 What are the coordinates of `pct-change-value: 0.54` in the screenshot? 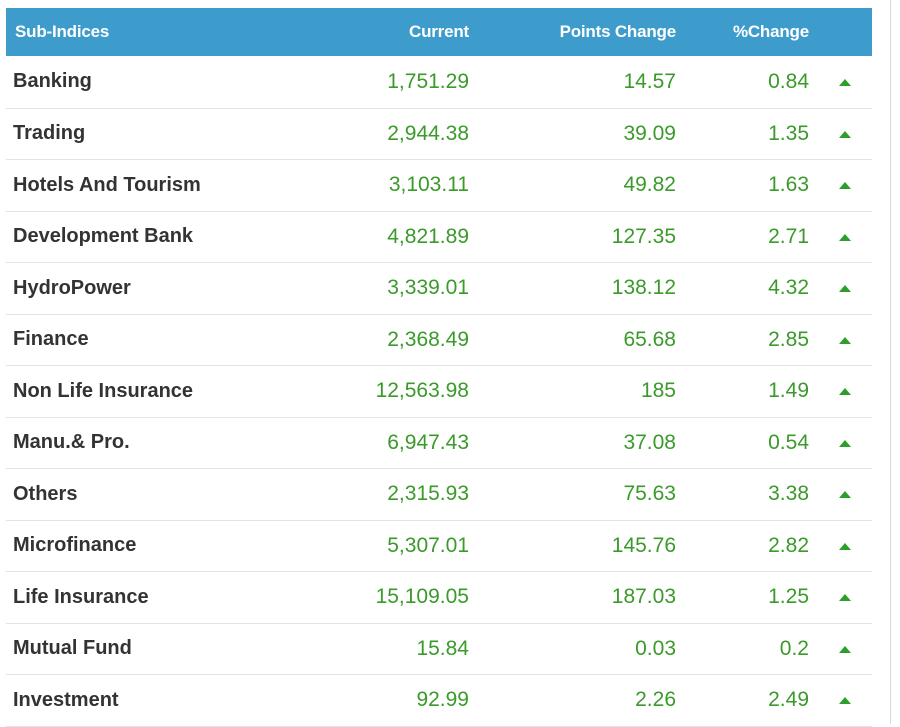 It's located at (788, 442).